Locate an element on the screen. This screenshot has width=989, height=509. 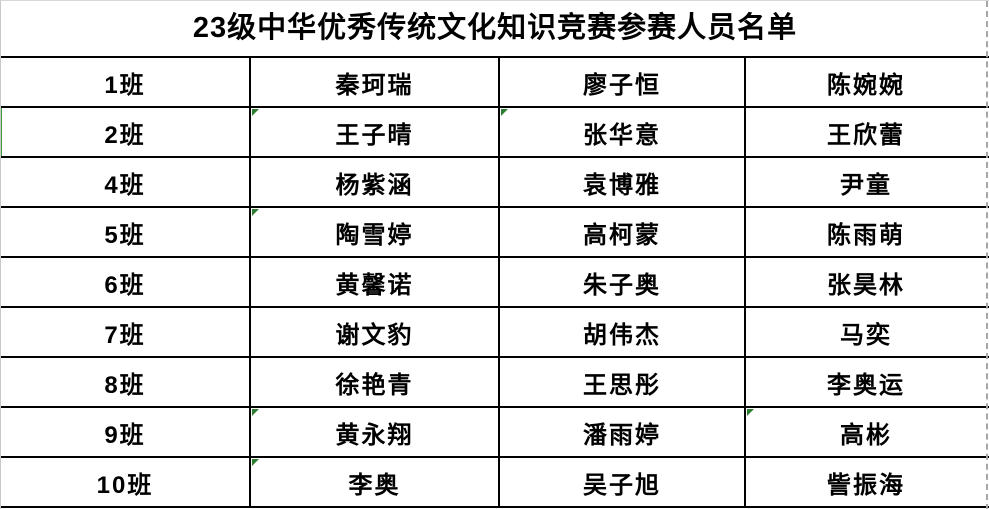
name-cell: 袁博雅 is located at coordinates (621, 182).